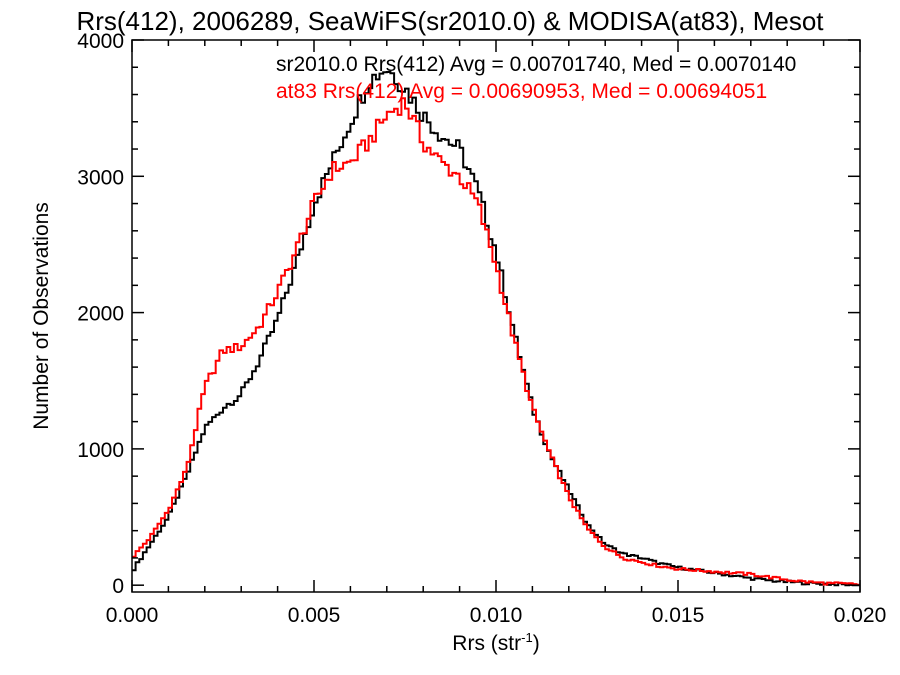 This screenshot has height=675, width=900. I want to click on x-axis-label: Rrs (str-1), so click(495, 642).